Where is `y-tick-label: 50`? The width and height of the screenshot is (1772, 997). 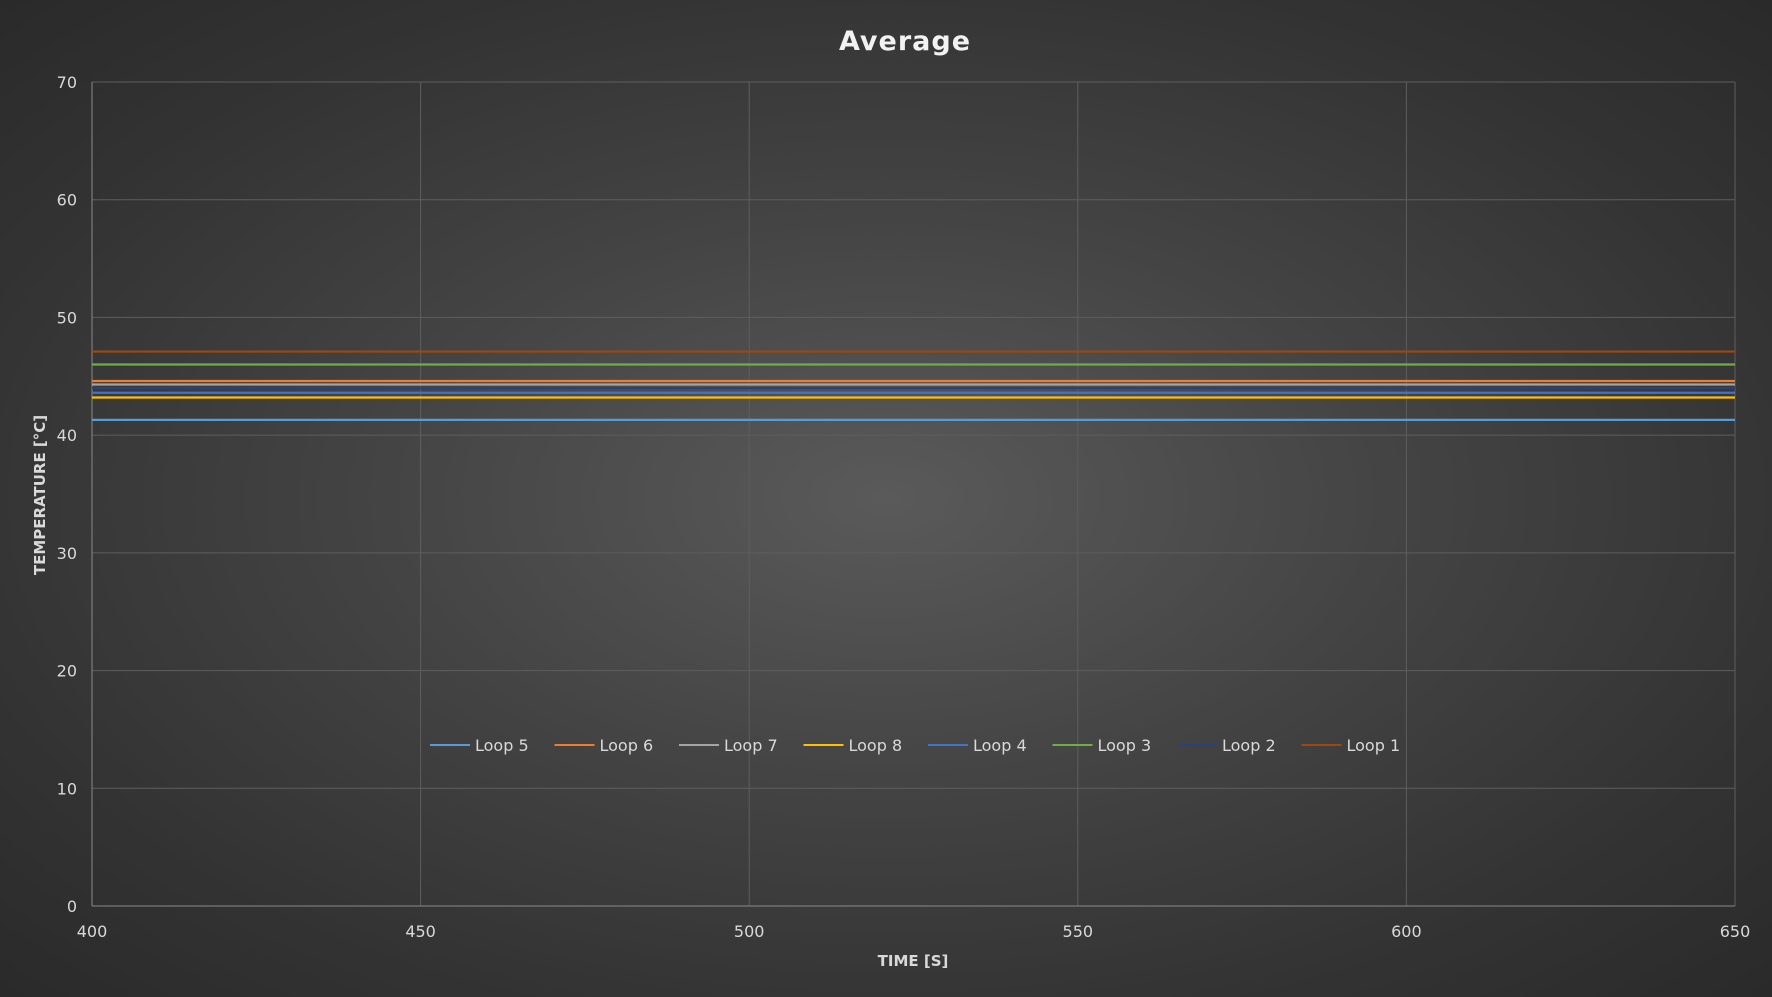
y-tick-label: 50 is located at coordinates (67, 317).